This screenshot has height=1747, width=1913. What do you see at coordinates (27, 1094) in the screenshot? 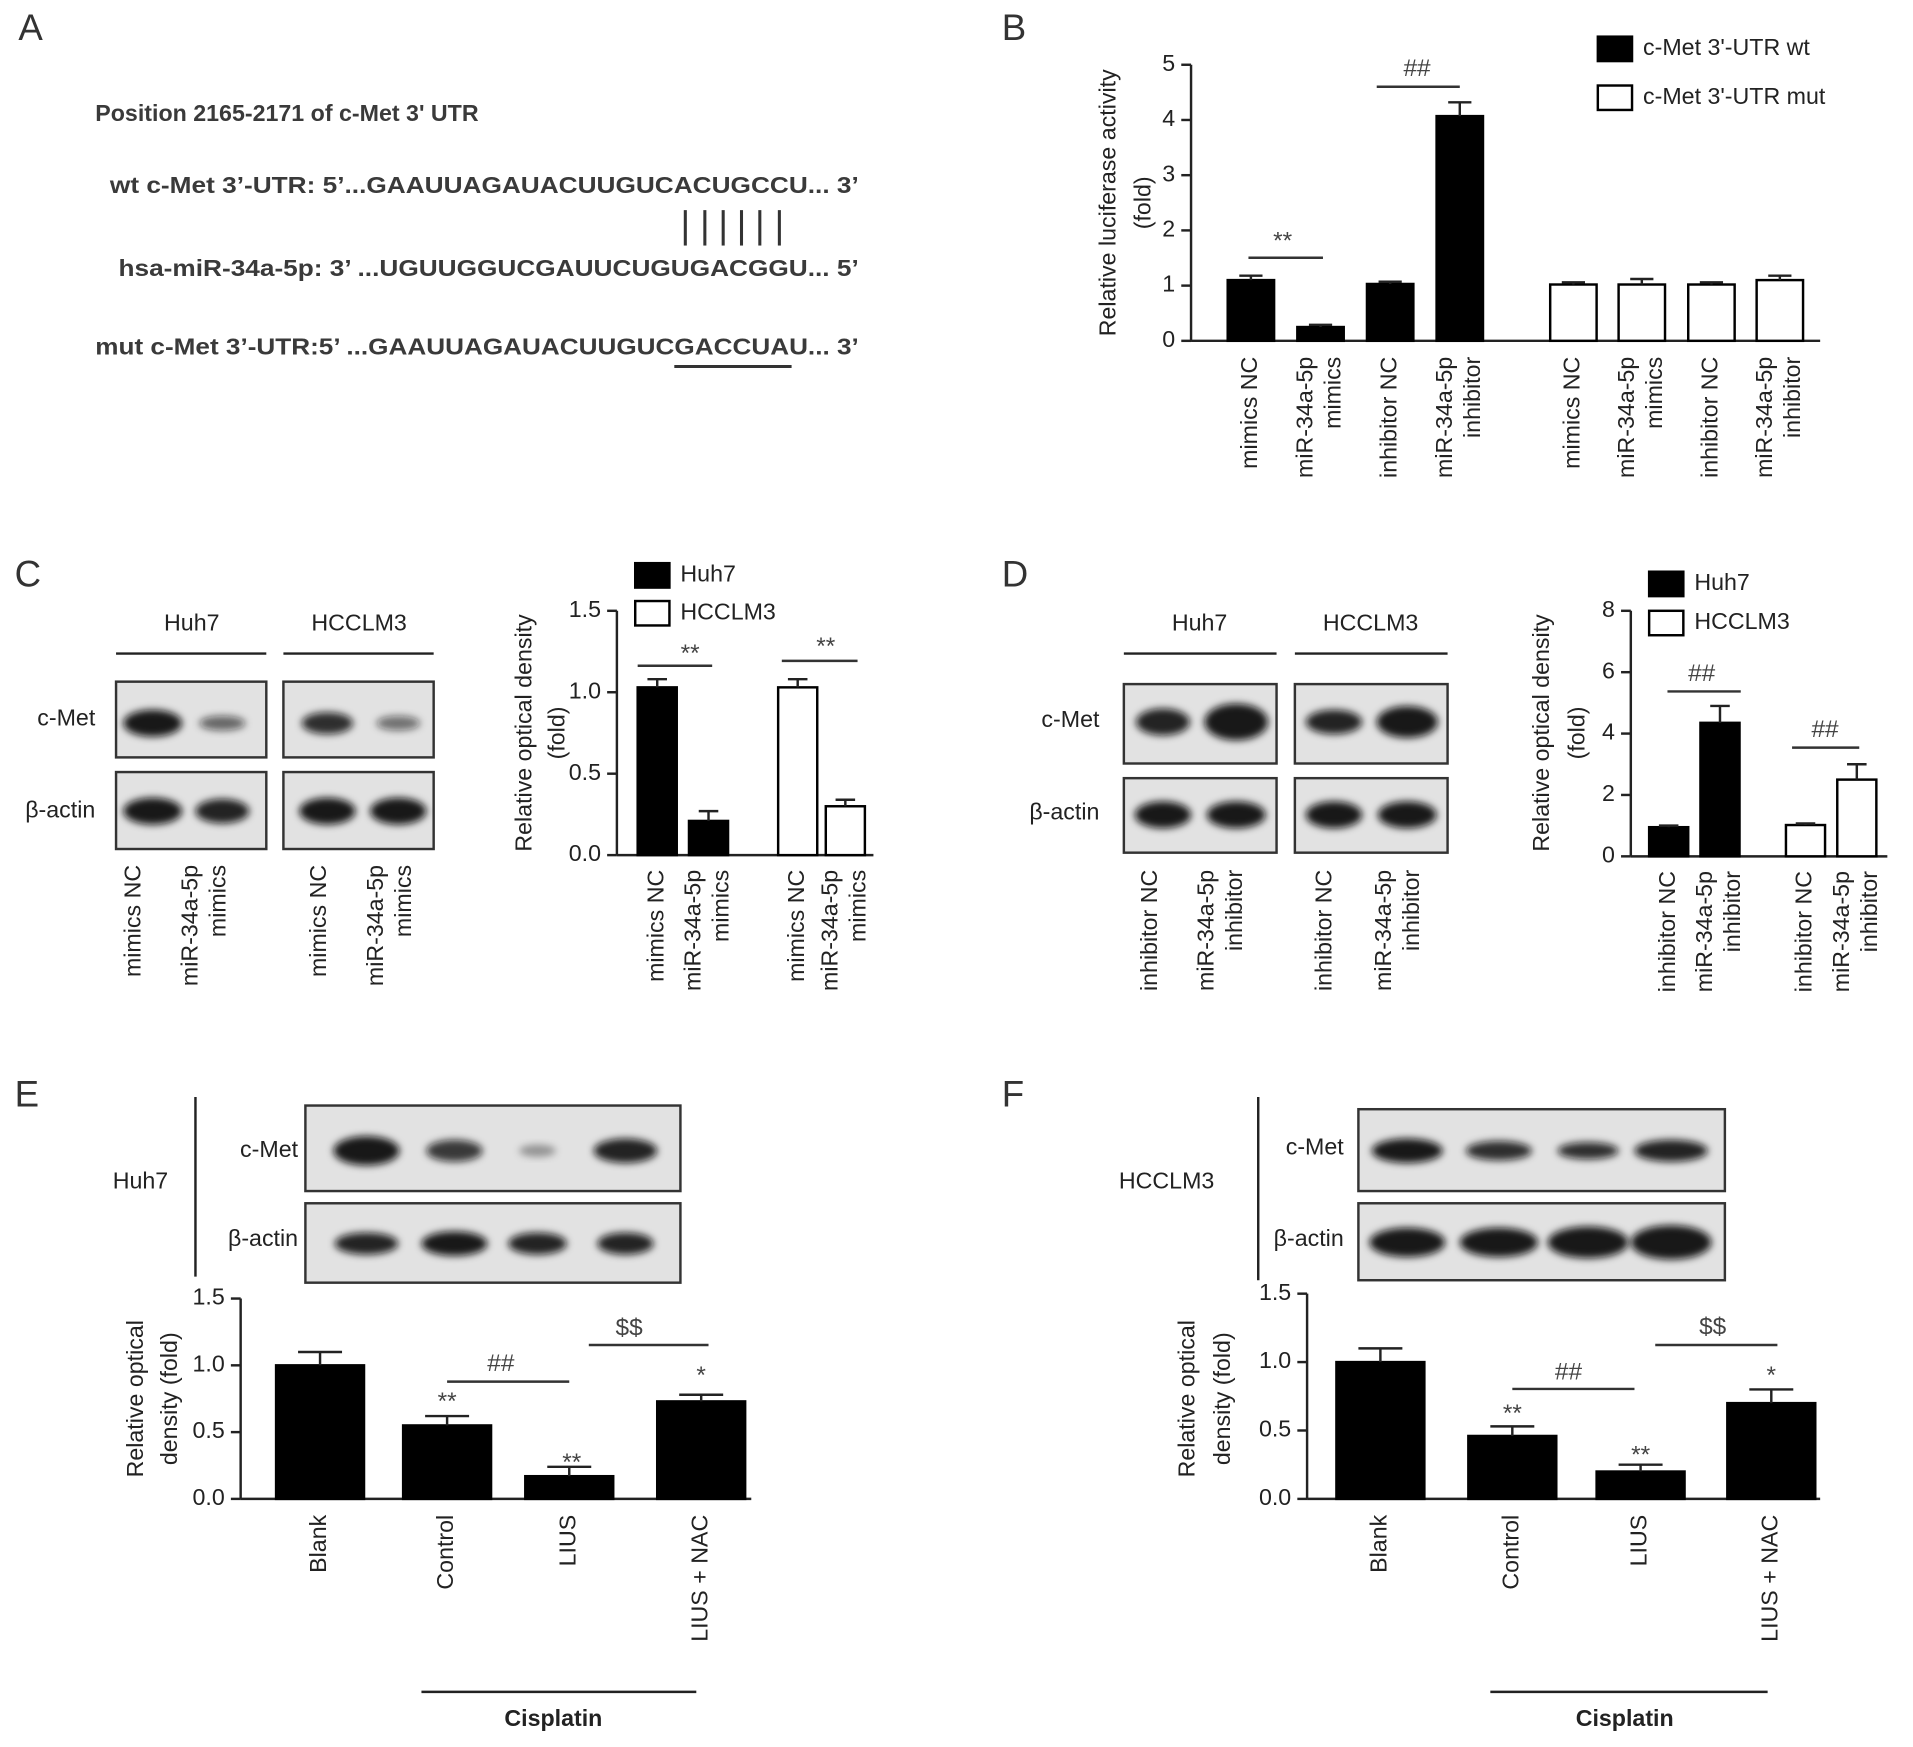
I see `panel-label: E` at bounding box center [27, 1094].